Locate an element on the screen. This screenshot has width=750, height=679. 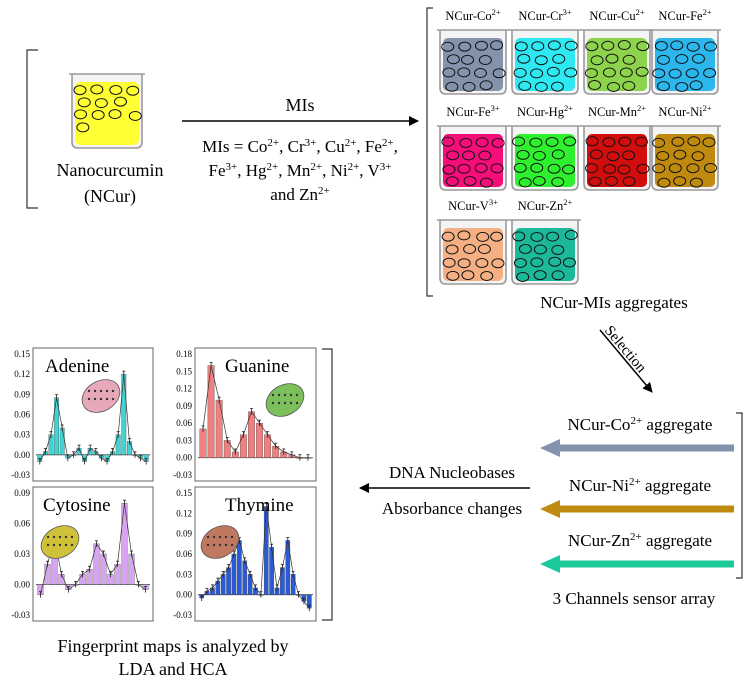
aggregate-beaker-label: NCur-V3+ is located at coordinates (473, 205).